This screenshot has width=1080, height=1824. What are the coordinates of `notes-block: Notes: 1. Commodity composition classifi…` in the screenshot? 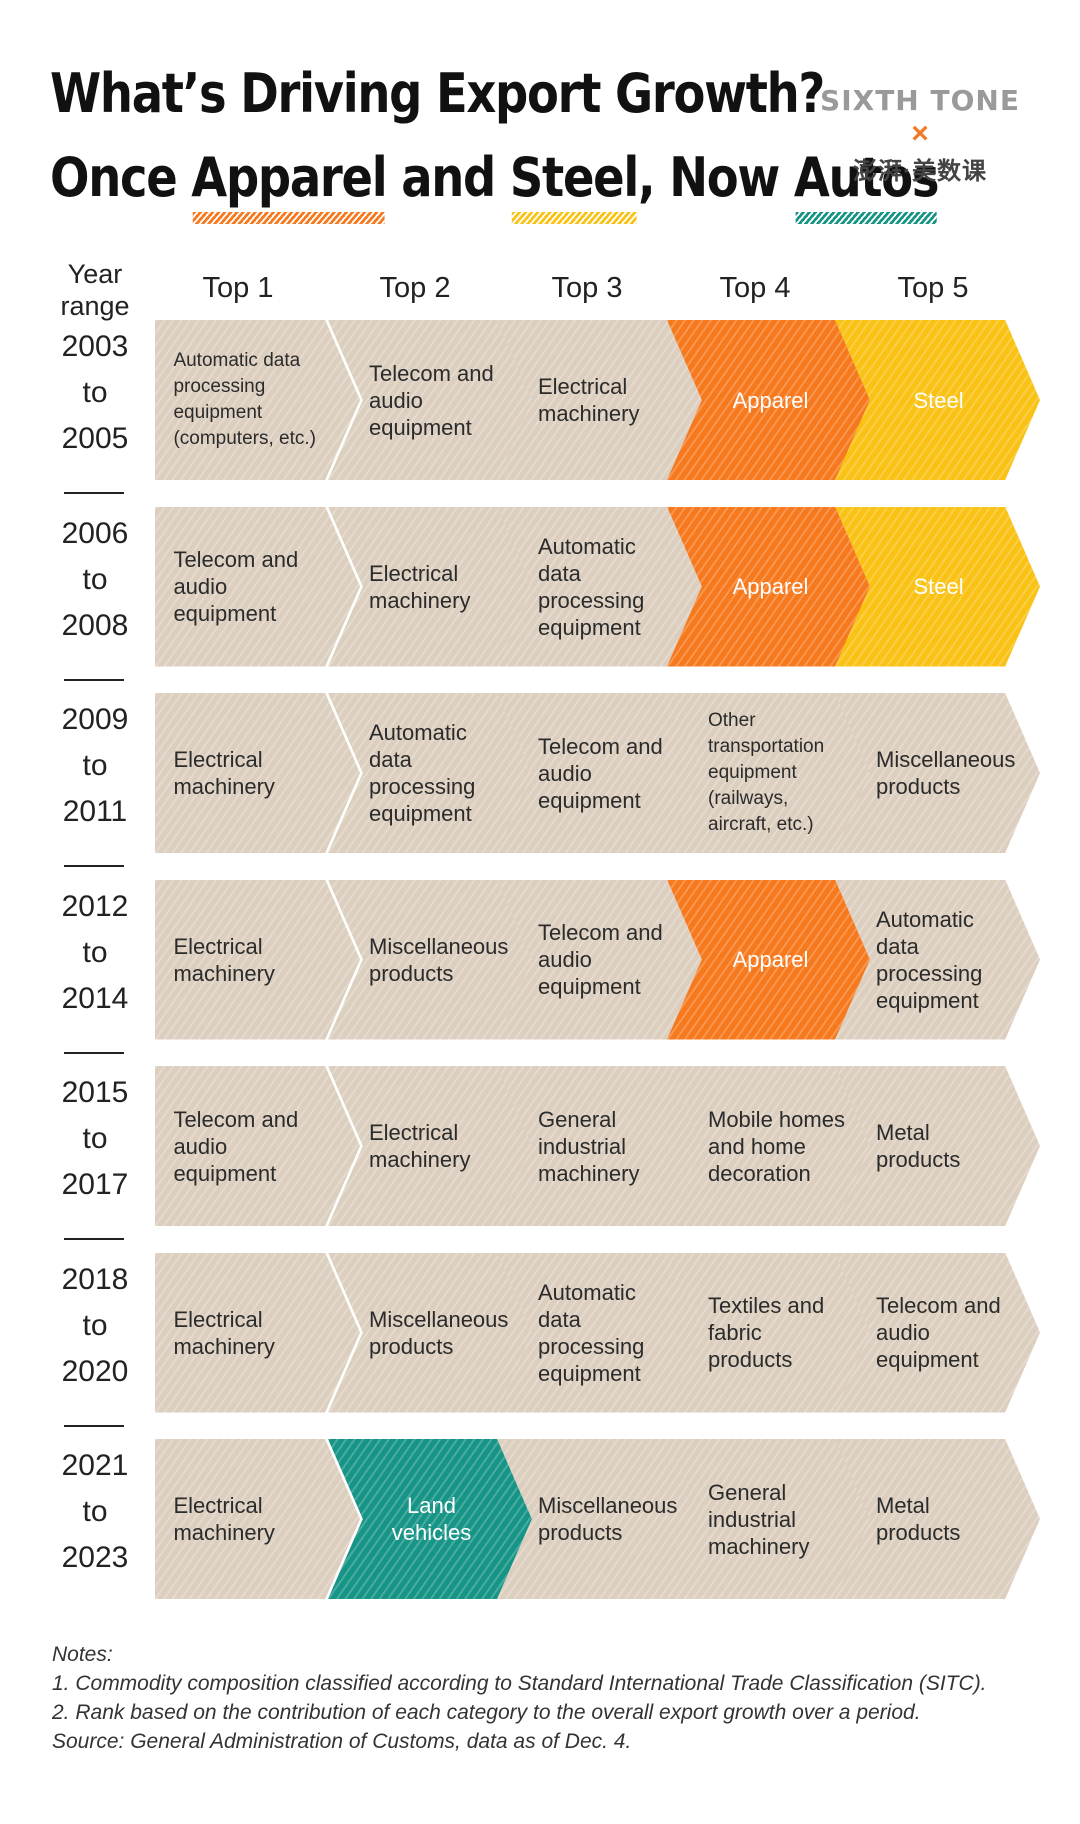 It's located at (552, 1698).